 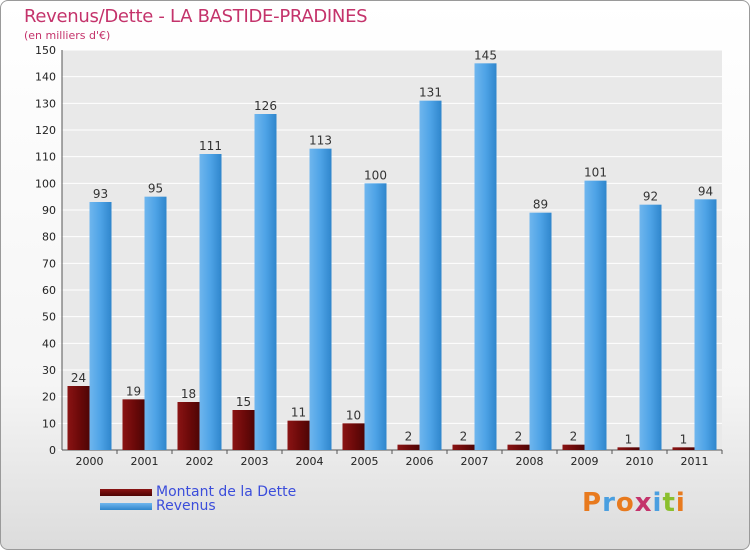 What do you see at coordinates (226, 492) in the screenshot?
I see `legend-label-dette: Montant de la Dette` at bounding box center [226, 492].